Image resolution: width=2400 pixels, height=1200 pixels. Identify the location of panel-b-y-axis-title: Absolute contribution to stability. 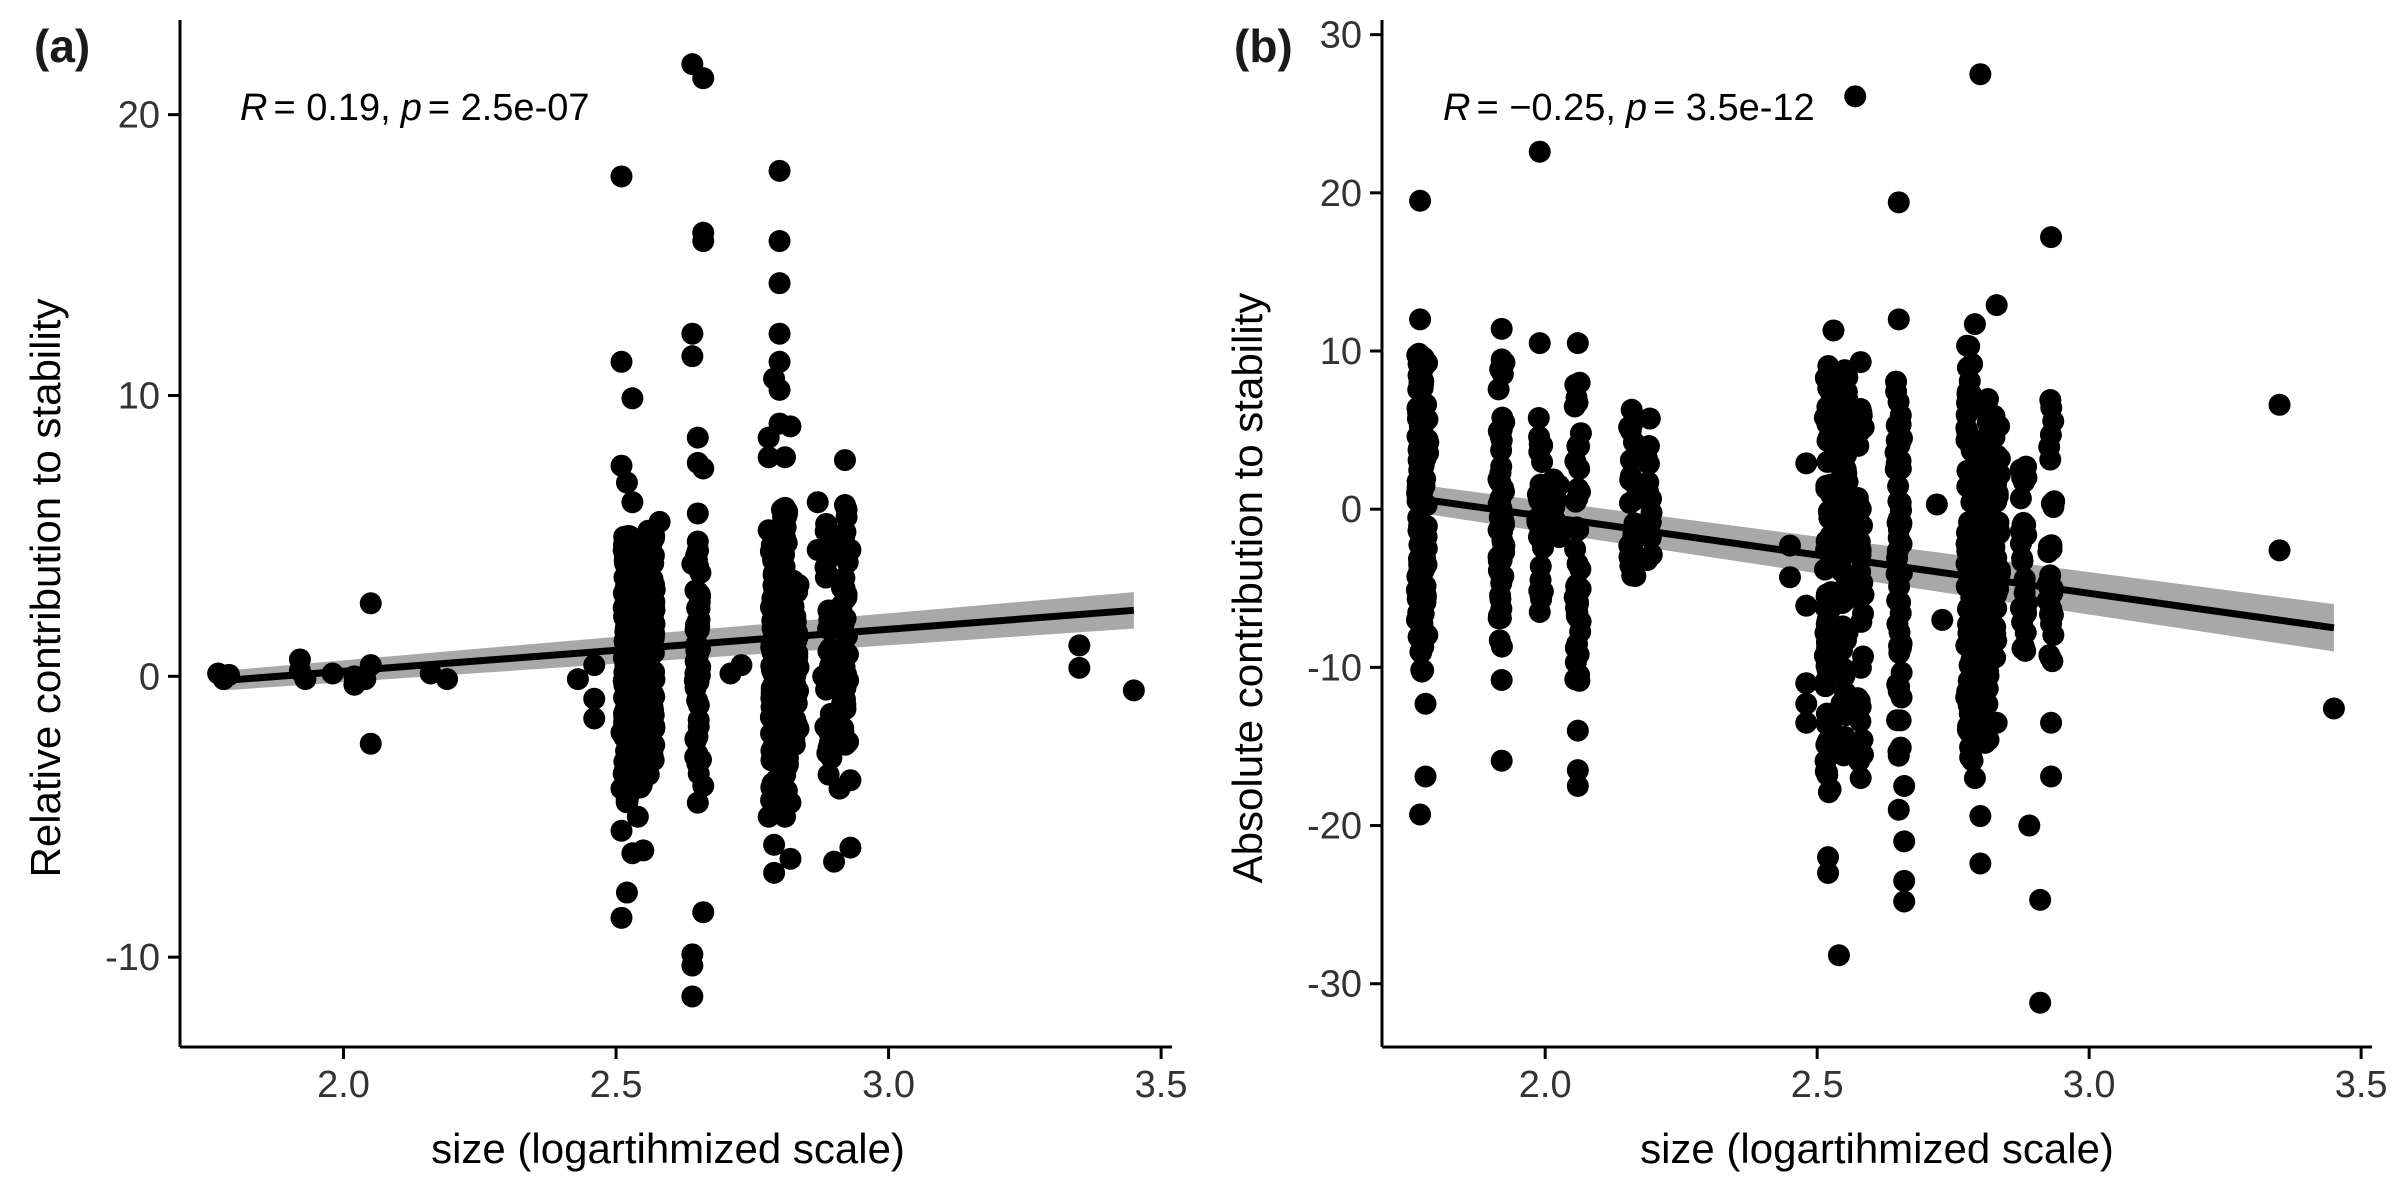
(1247, 588).